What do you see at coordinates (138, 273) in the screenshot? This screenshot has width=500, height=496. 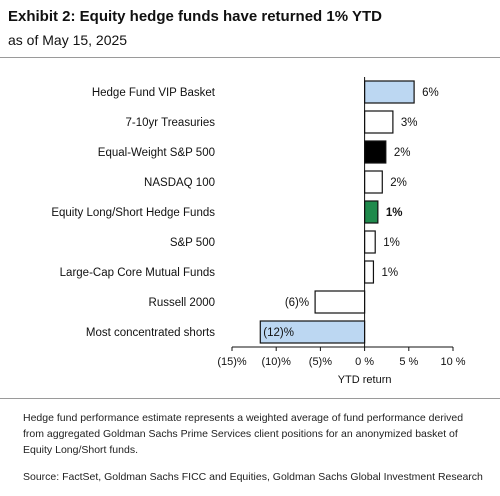 I see `category-label: Large-Cap Core Mutual Funds` at bounding box center [138, 273].